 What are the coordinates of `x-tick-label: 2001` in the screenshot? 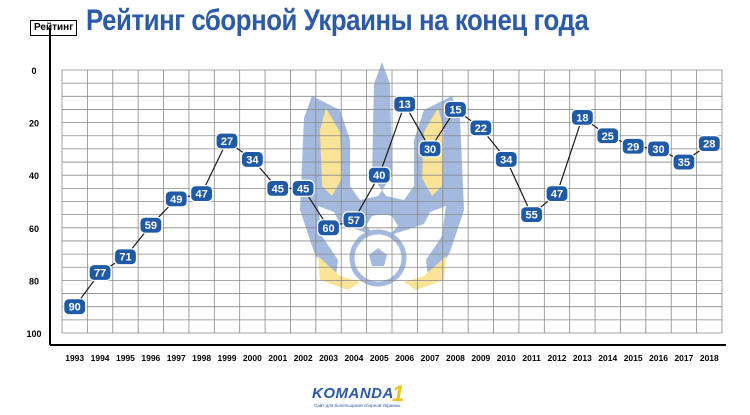 It's located at (277, 358).